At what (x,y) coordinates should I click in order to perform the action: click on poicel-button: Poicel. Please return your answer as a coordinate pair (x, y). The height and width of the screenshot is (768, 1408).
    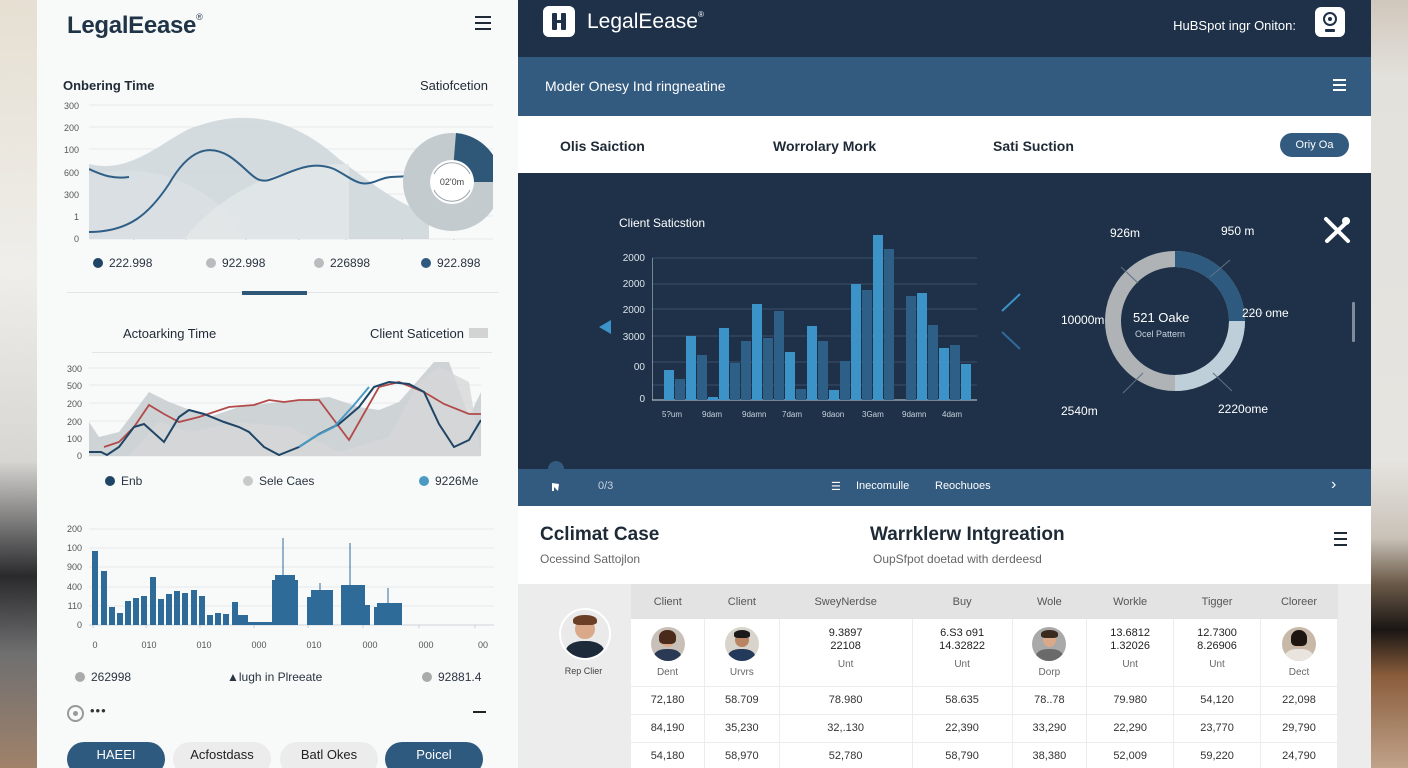
    Looking at the image, I should click on (434, 755).